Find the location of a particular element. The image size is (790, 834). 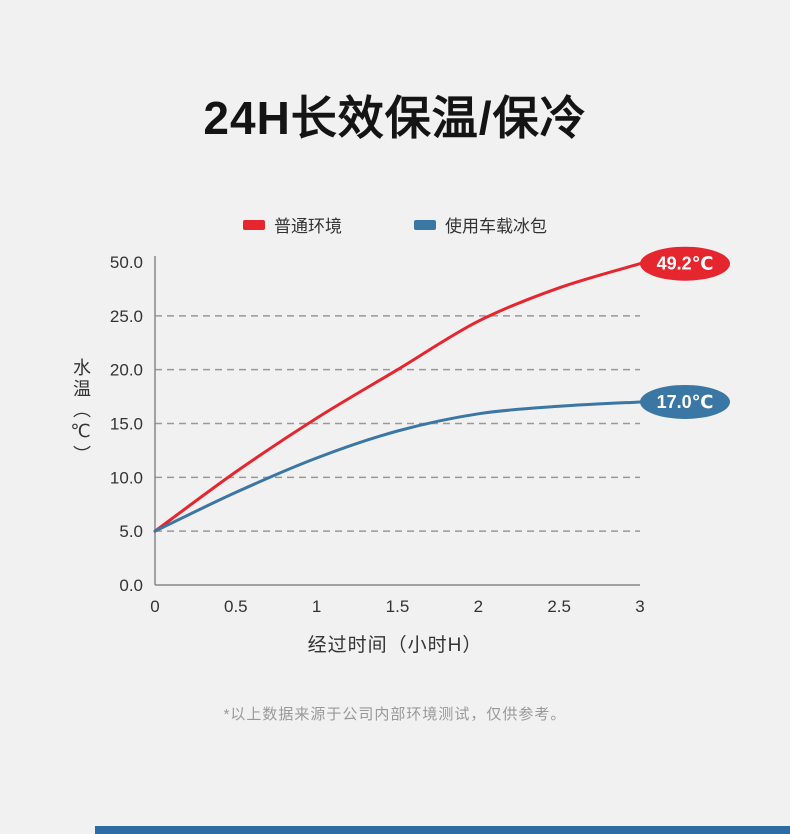

x-tick-label: 2.5 is located at coordinates (559, 606).